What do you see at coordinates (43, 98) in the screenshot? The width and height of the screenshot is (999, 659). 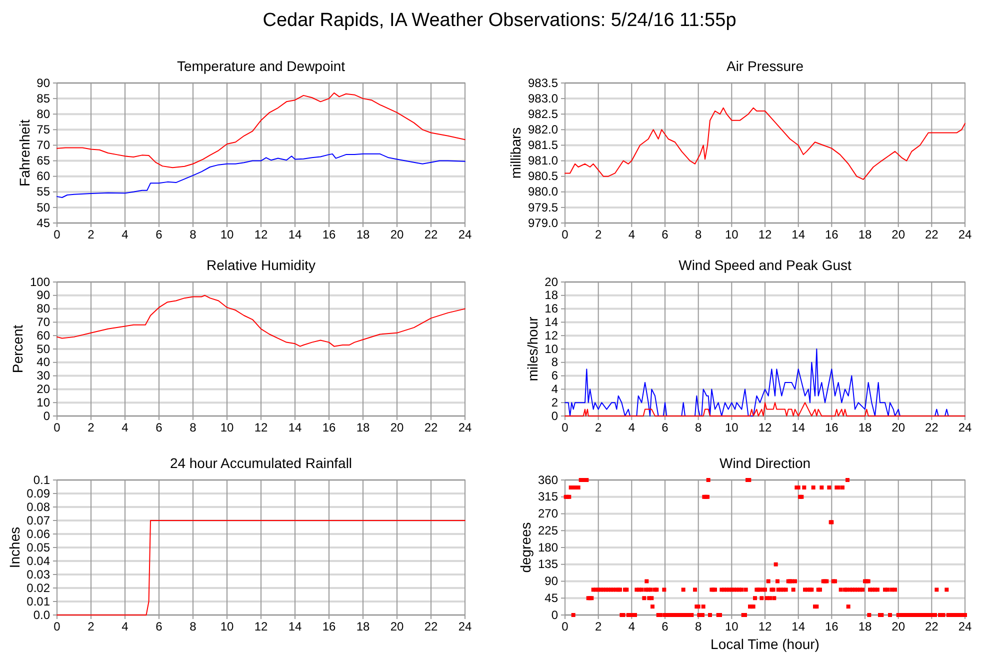 I see `y-tick-label: 85` at bounding box center [43, 98].